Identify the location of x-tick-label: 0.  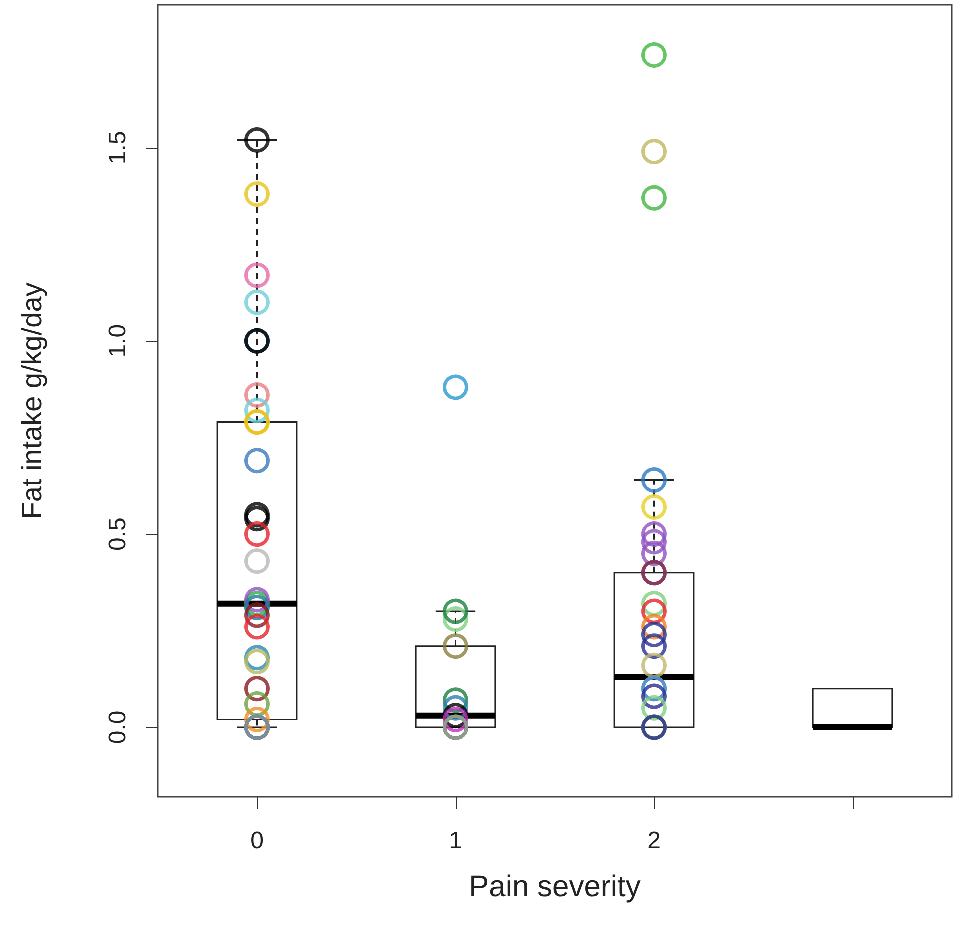
(257, 841).